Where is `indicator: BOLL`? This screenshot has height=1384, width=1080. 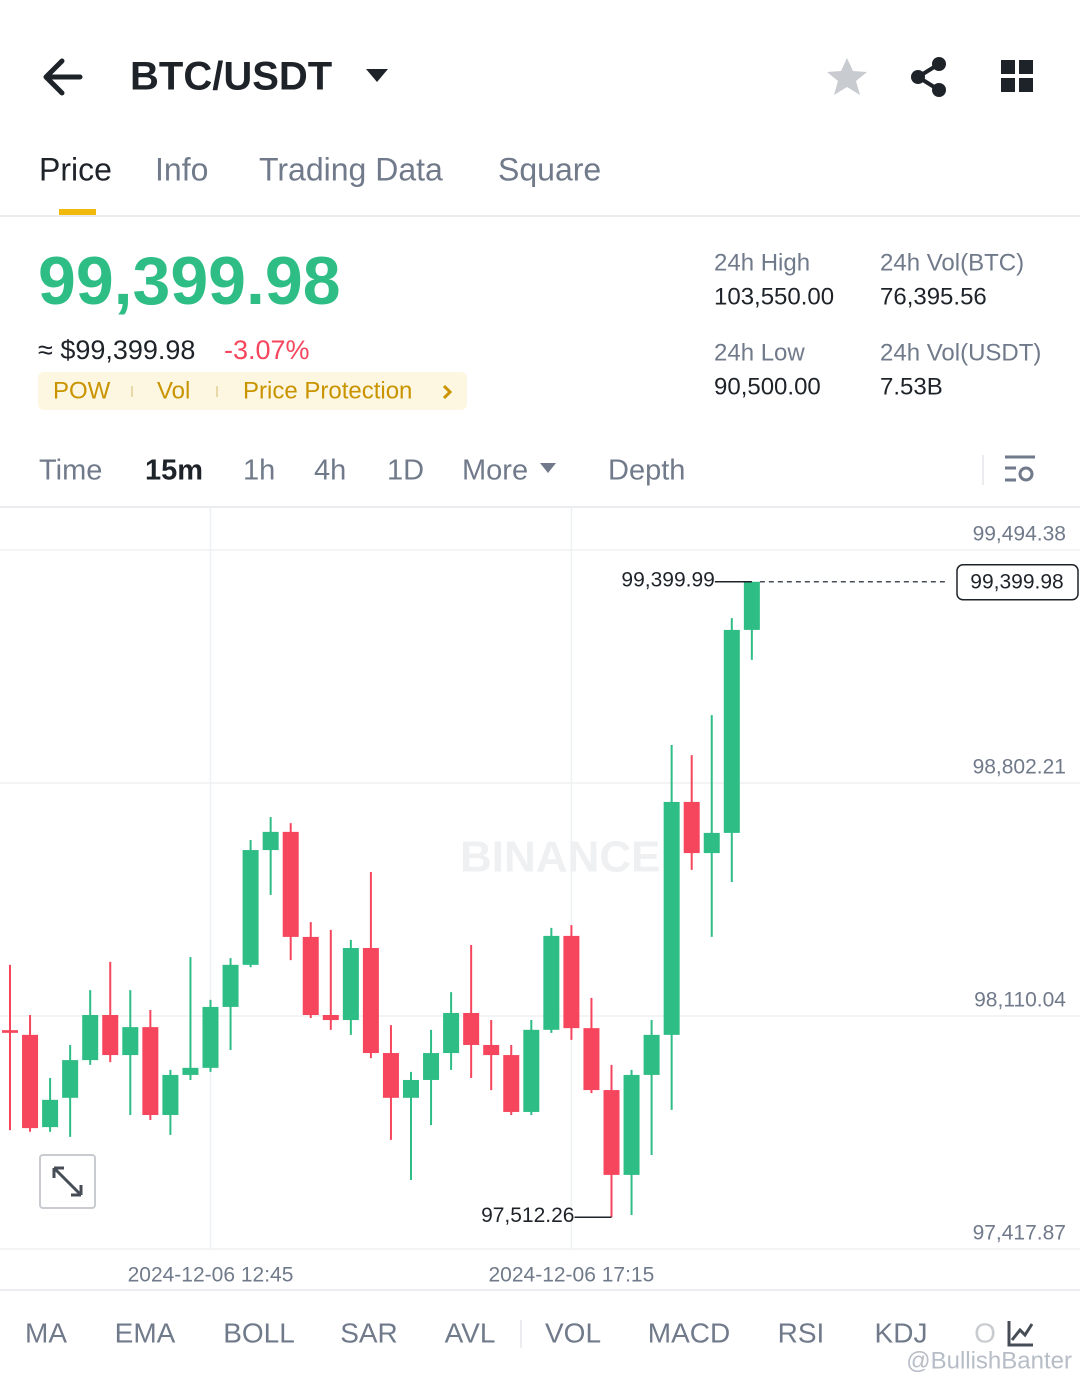
indicator: BOLL is located at coordinates (259, 1332).